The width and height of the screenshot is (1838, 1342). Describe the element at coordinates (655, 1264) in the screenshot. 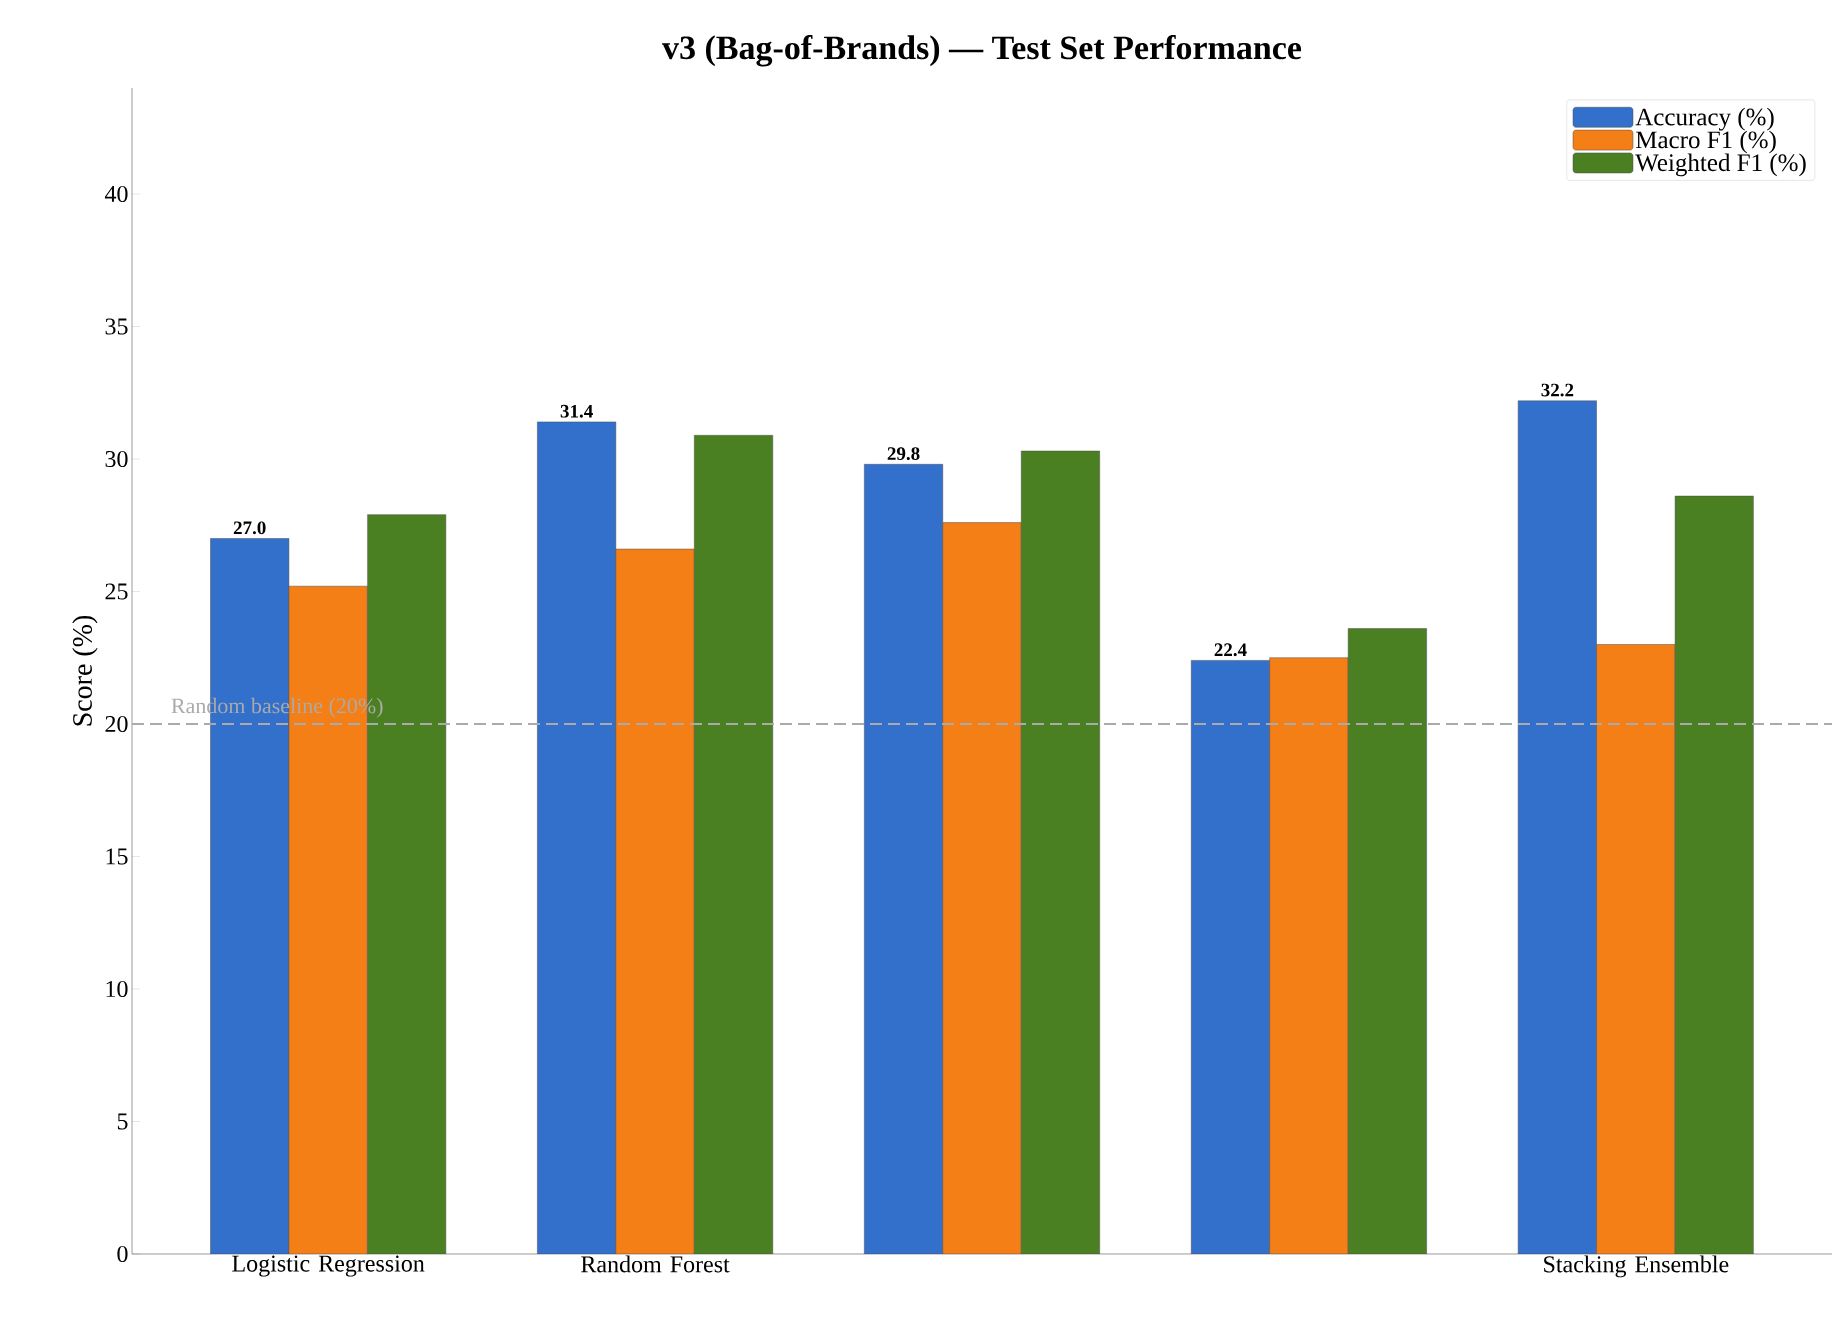

I see `x-tick-label: Random Forest` at that location.